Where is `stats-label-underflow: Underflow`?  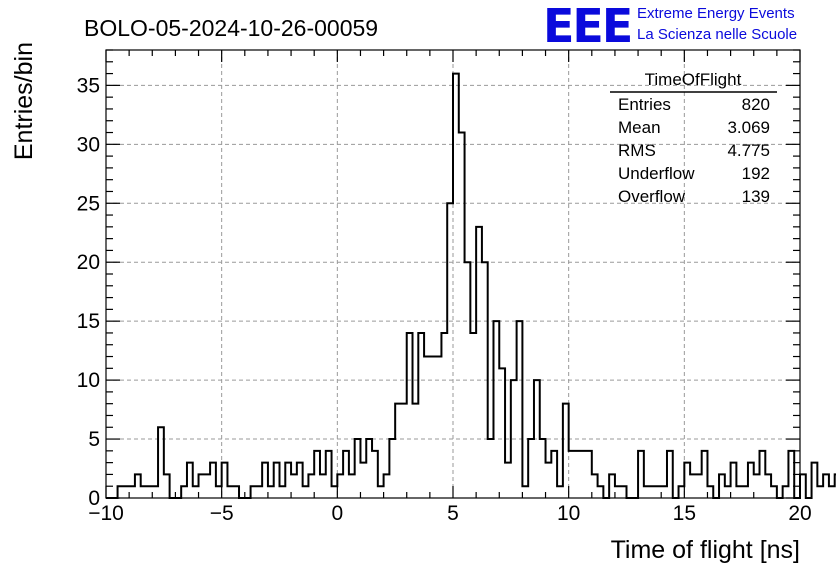
stats-label-underflow: Underflow is located at coordinates (656, 173).